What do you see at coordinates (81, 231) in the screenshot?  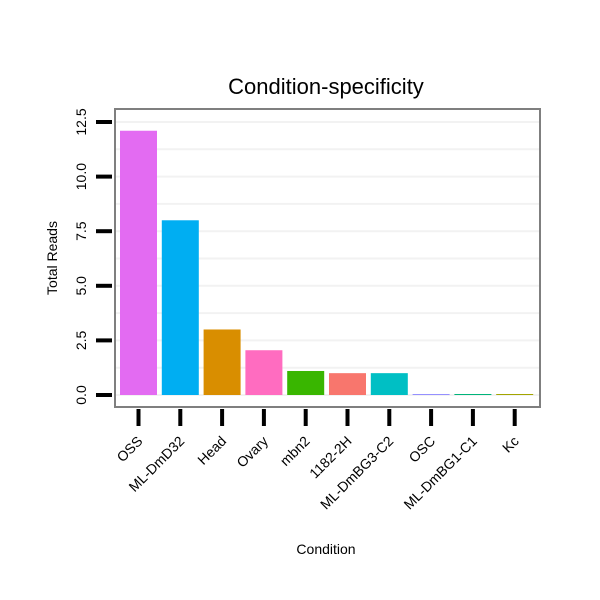 I see `y-tick-label: 7.5` at bounding box center [81, 231].